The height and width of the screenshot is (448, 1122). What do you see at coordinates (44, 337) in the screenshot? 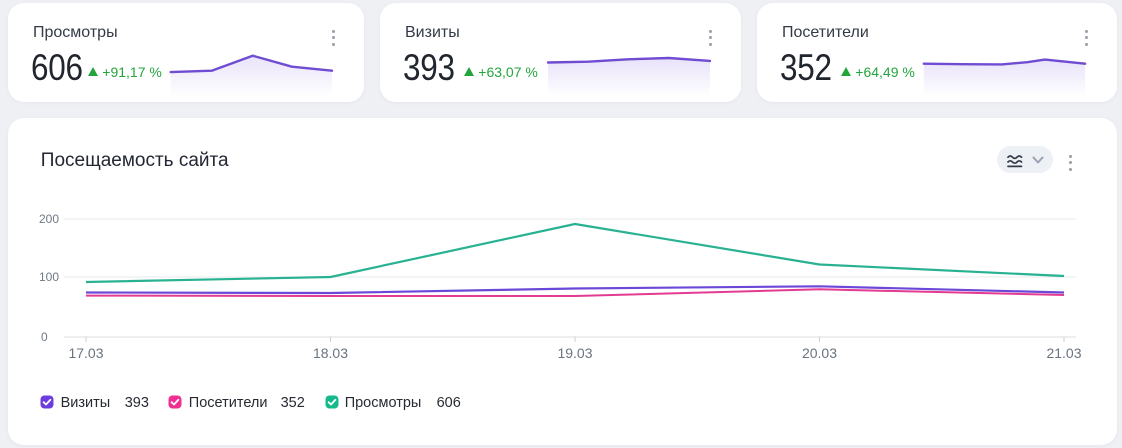
I see `svg-text: 0` at bounding box center [44, 337].